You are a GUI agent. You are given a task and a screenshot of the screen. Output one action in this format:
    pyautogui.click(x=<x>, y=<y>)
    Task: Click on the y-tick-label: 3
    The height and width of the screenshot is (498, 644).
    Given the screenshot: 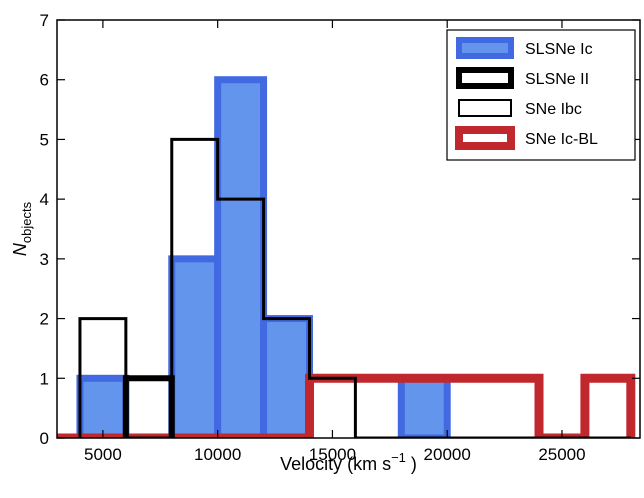 What is the action you would take?
    pyautogui.click(x=44, y=259)
    